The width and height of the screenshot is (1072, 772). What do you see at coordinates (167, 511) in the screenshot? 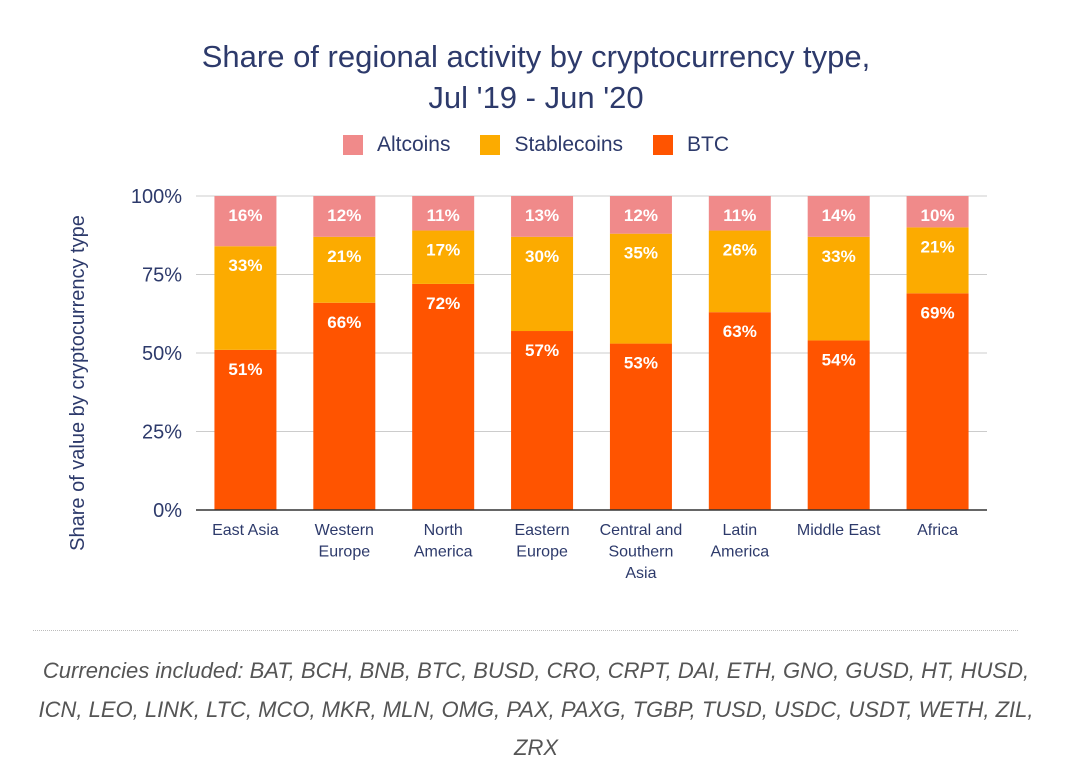
I see `y-tick-label: 0%` at bounding box center [167, 511].